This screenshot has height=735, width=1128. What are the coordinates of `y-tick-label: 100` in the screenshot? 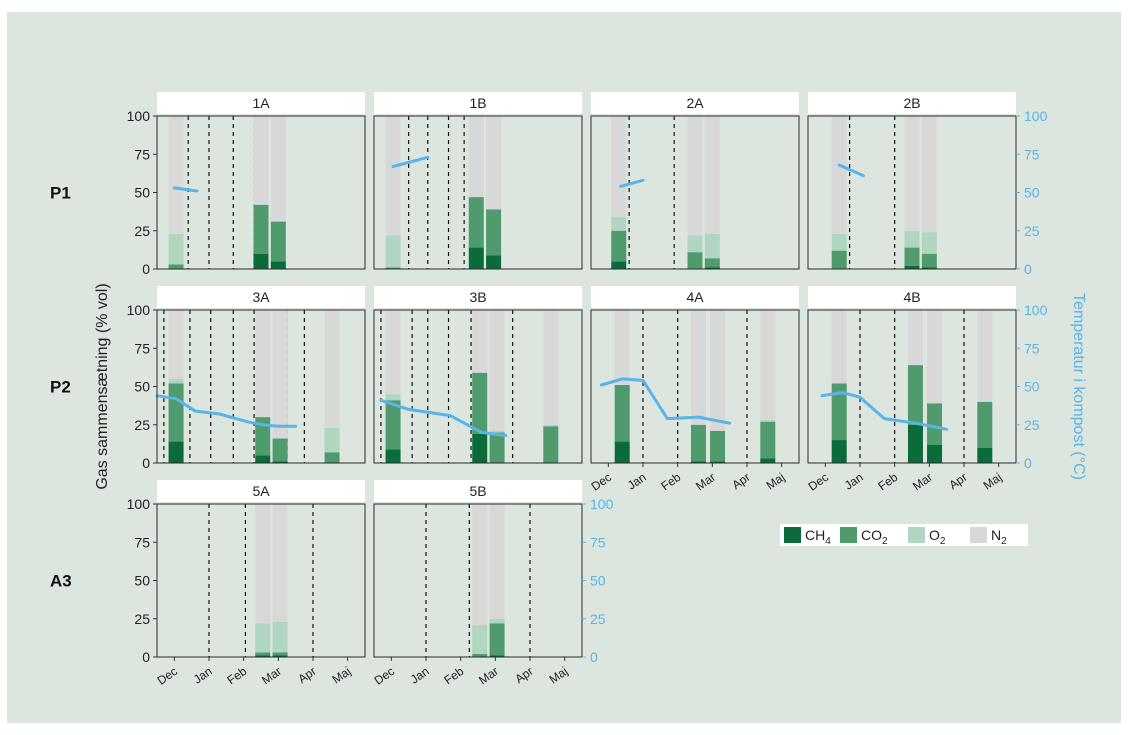 It's located at (139, 310).